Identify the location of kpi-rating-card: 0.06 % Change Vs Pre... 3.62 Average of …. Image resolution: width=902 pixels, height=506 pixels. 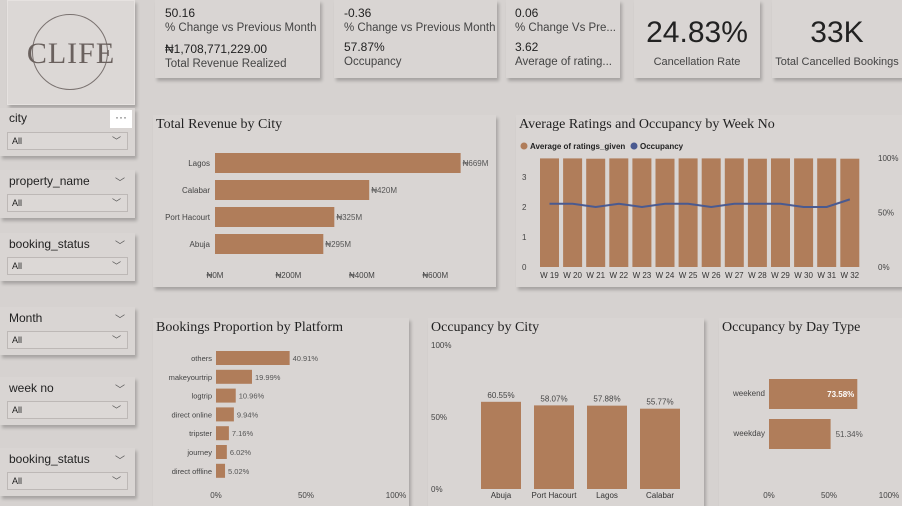
(563, 39).